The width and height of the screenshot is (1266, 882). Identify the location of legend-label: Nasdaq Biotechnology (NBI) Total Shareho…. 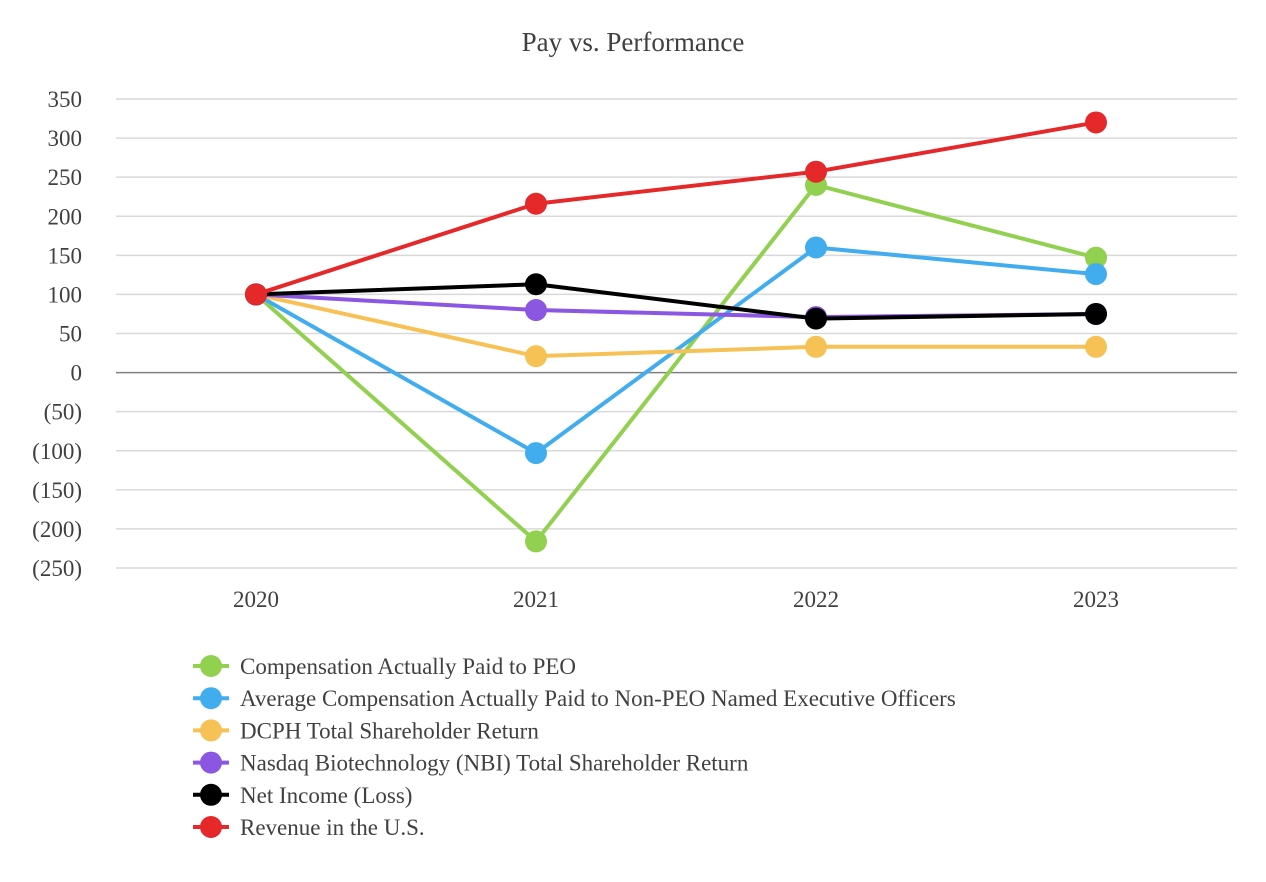
(494, 763).